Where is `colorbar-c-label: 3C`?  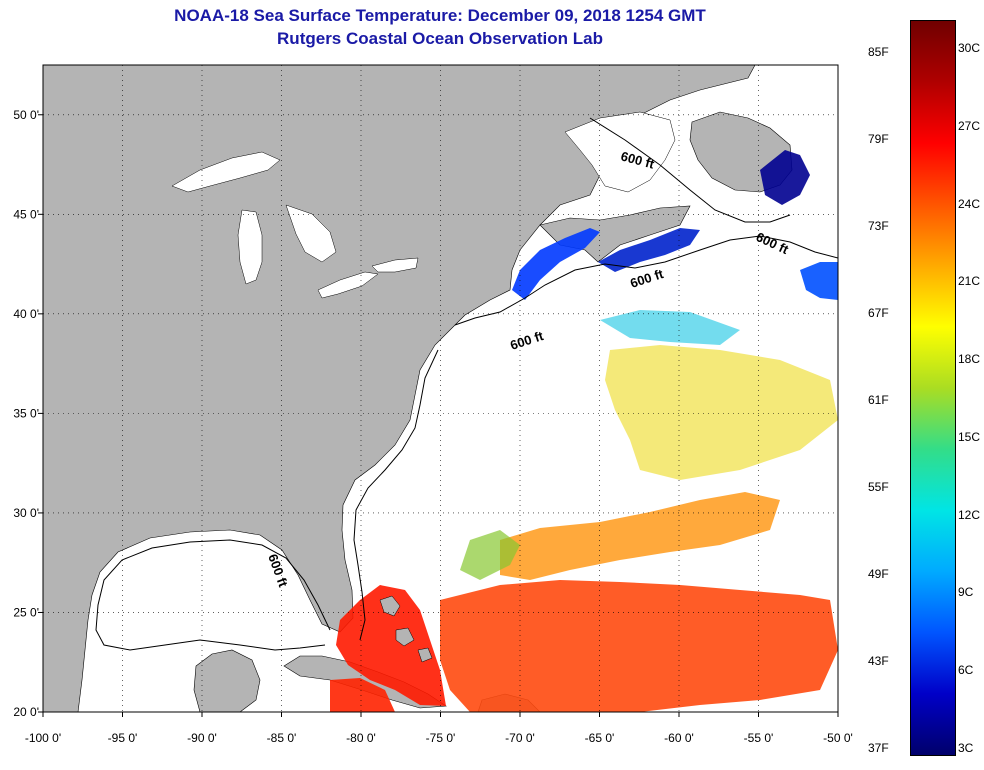 colorbar-c-label: 3C is located at coordinates (966, 748).